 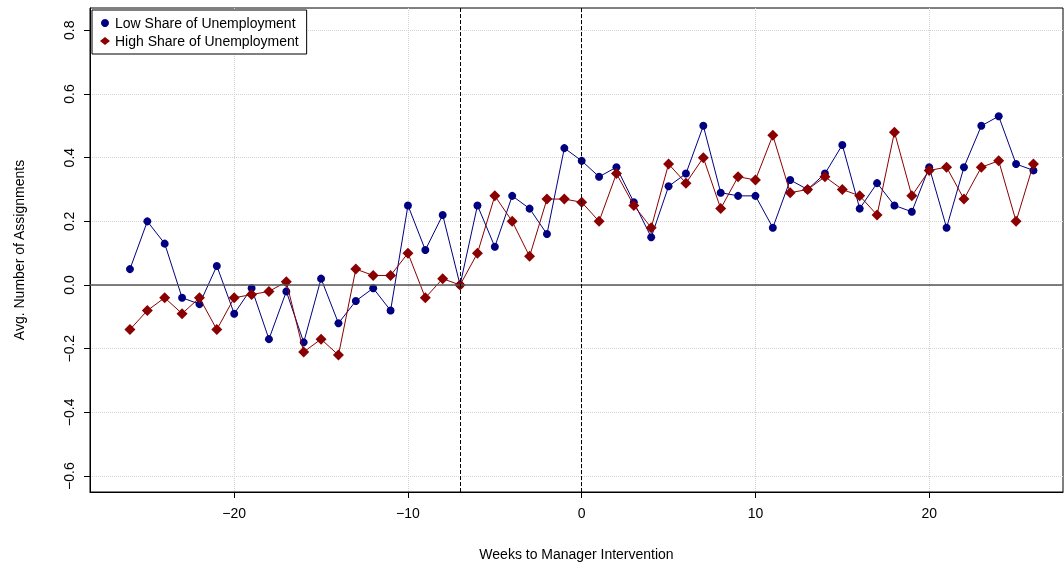 I want to click on x-axis-title: Weeks to Manager Intervention, so click(x=576, y=554).